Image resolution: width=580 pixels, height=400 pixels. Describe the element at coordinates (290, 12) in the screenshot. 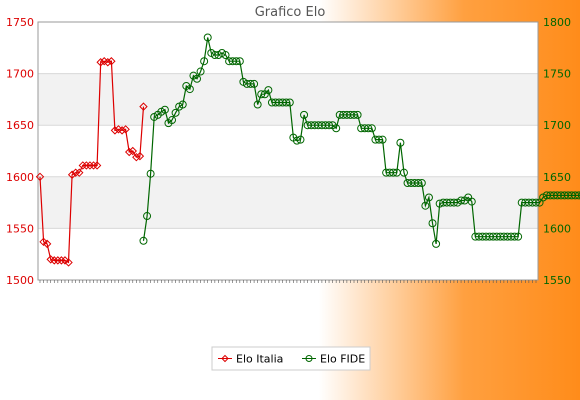

I see `chart-title: Grafico Elo` at that location.